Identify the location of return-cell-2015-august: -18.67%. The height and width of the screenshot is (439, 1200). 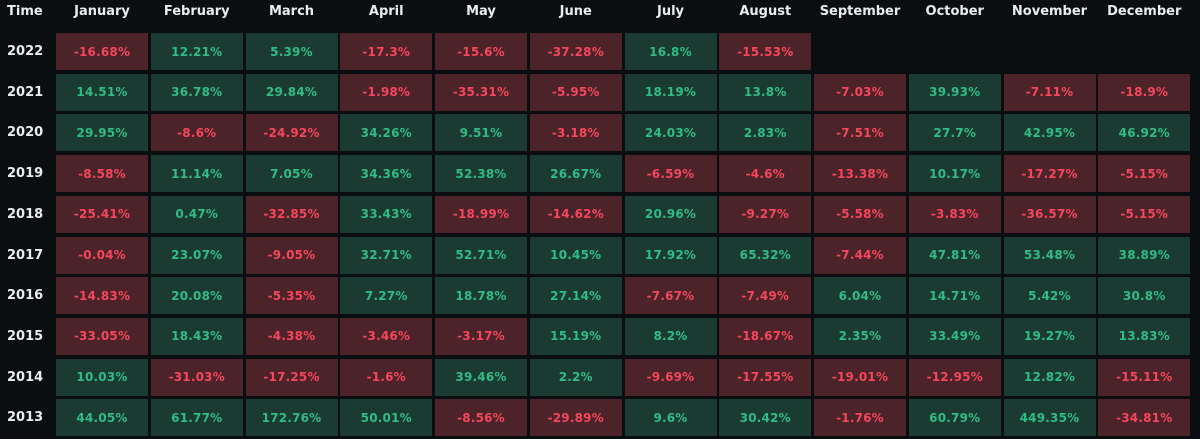
(765, 336).